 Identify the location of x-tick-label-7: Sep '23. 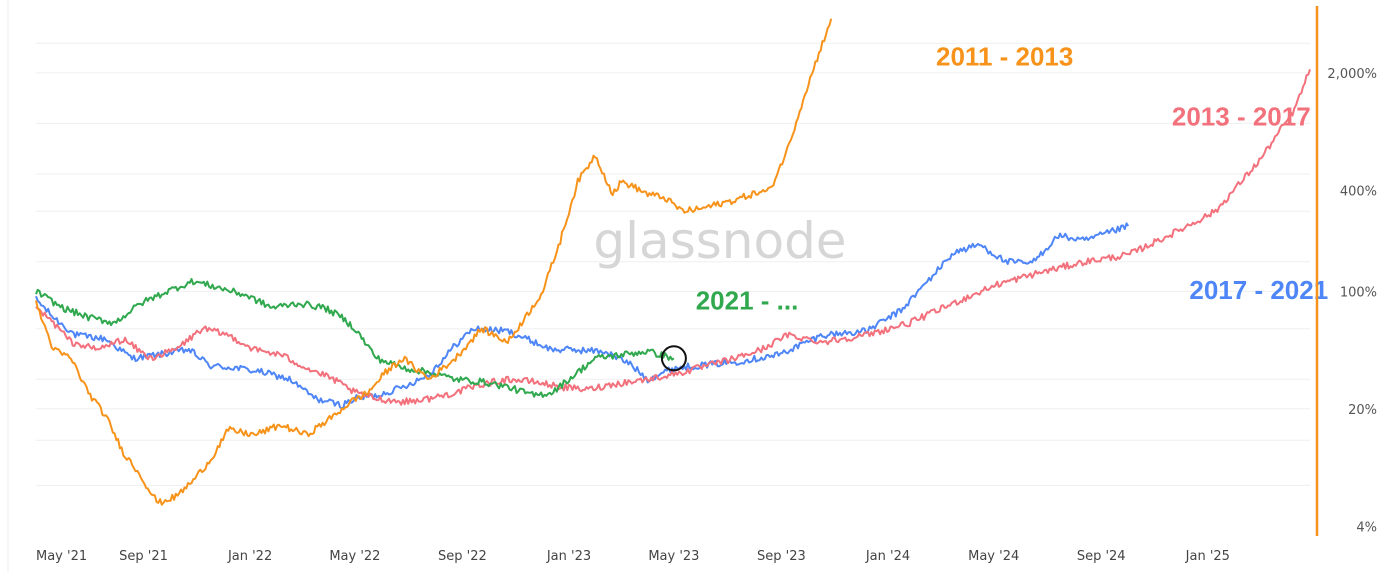
(781, 556).